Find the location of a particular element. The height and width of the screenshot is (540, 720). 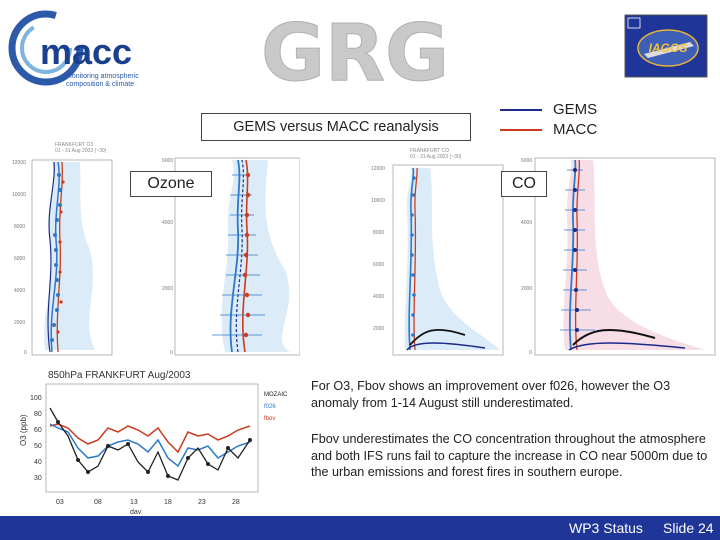

svg-text: 60 is located at coordinates (38, 430).